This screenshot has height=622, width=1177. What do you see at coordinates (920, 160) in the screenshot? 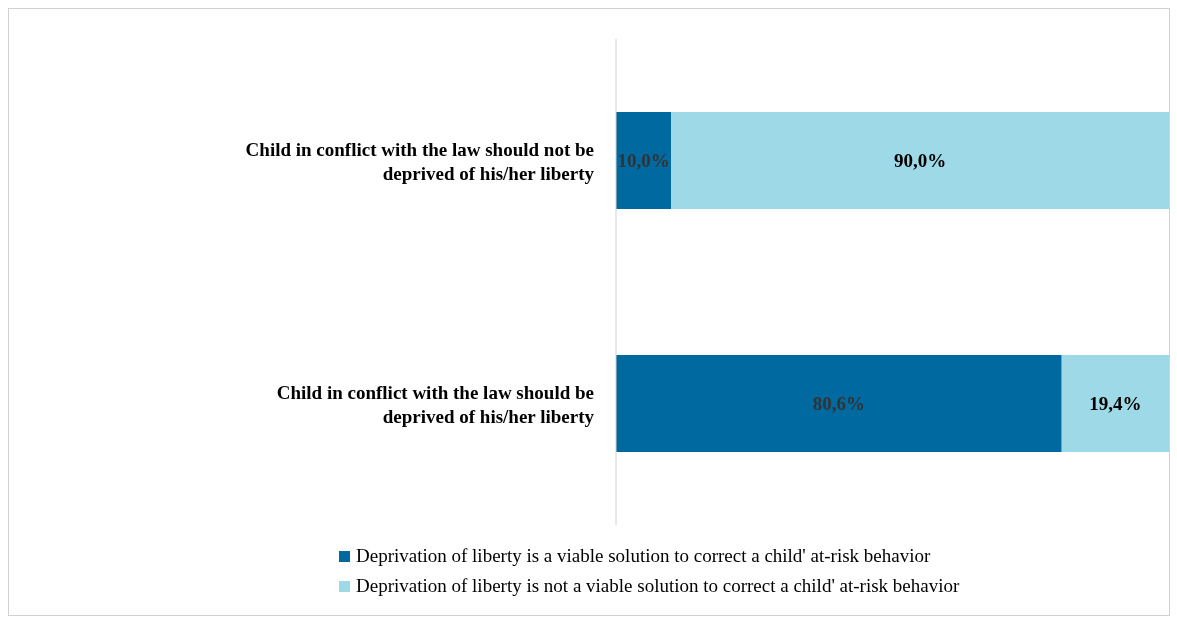
I see `data-label: 90,0%` at bounding box center [920, 160].